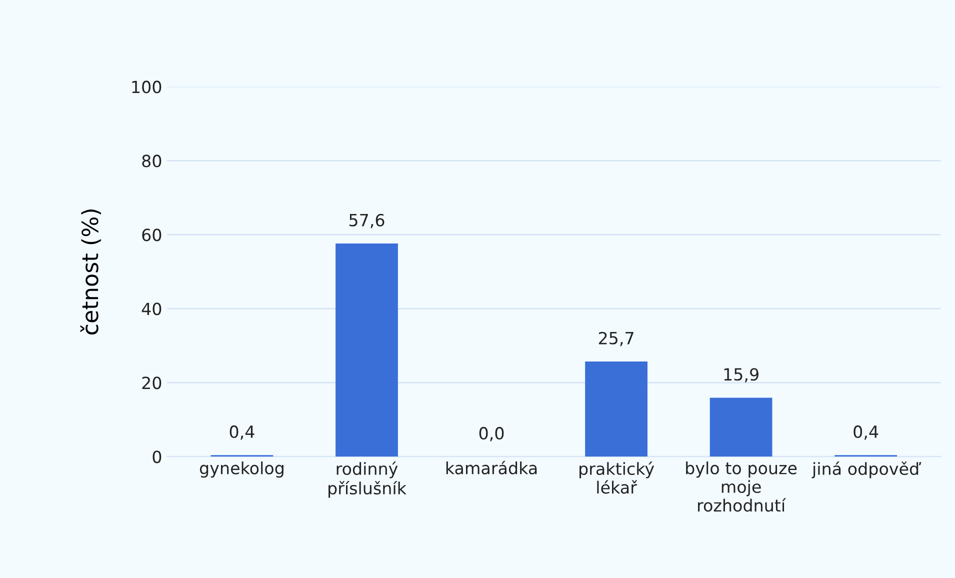 This screenshot has width=955, height=578. What do you see at coordinates (616, 339) in the screenshot?
I see `data-label: 25,7` at bounding box center [616, 339].